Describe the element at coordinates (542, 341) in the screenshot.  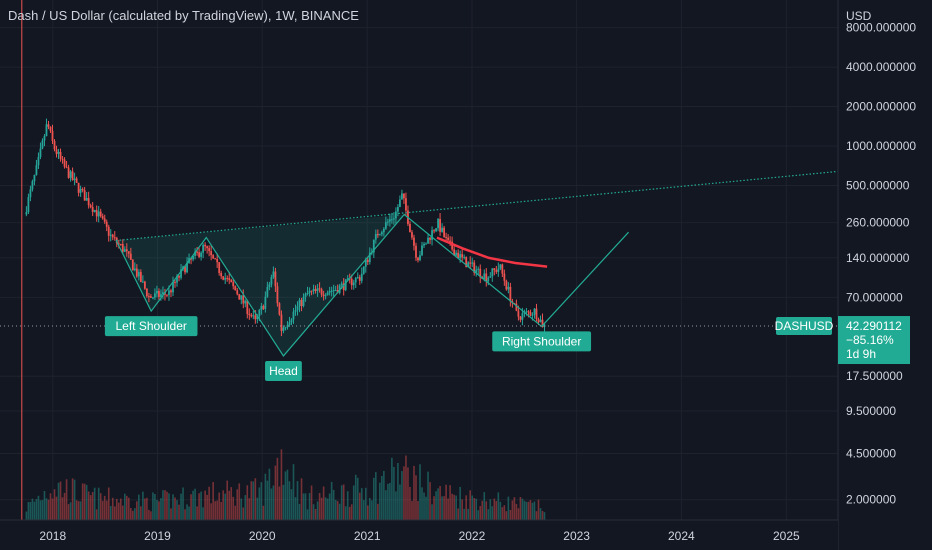
I see `pattern-label-box` at that location.